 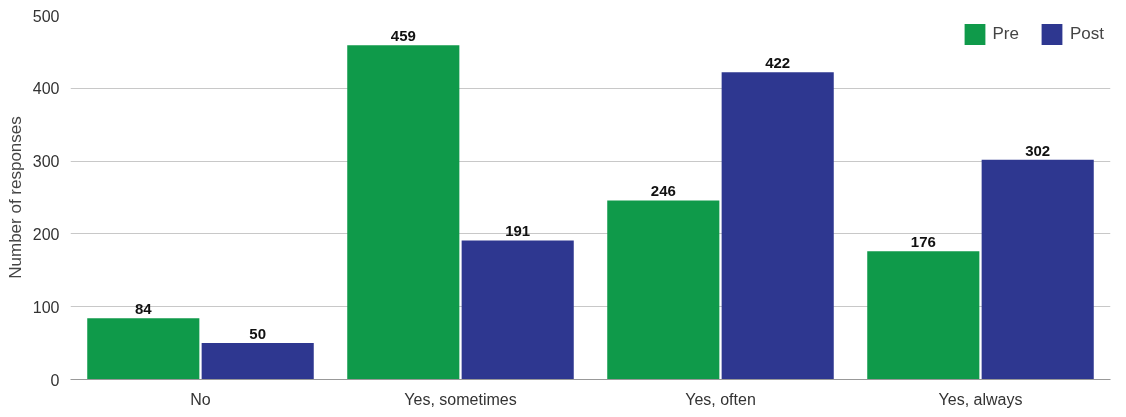 I want to click on legend-label: Pre, so click(x=1005, y=34).